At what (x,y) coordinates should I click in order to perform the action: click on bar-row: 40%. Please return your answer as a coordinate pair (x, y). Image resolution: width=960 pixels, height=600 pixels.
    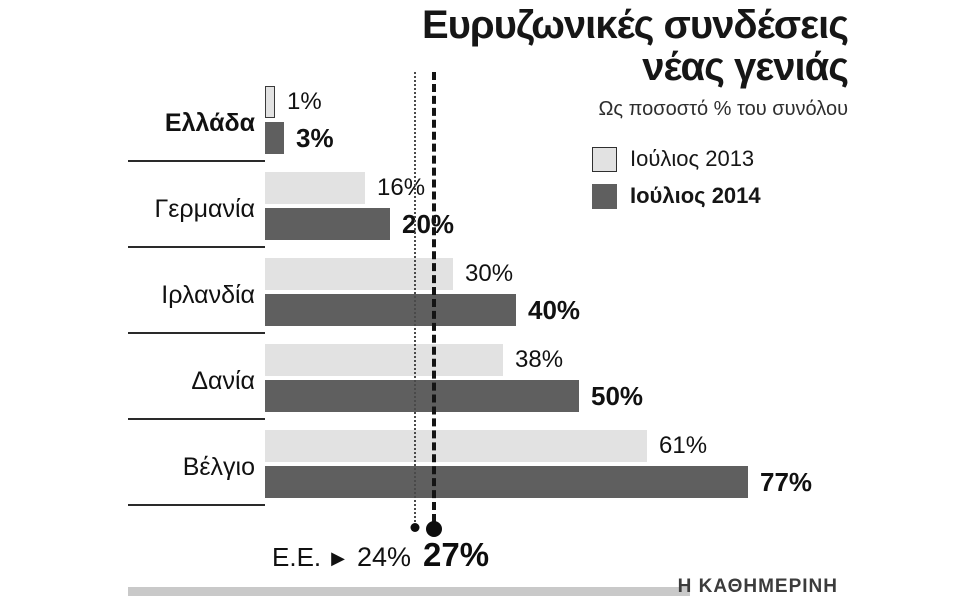
    Looking at the image, I should click on (422, 310).